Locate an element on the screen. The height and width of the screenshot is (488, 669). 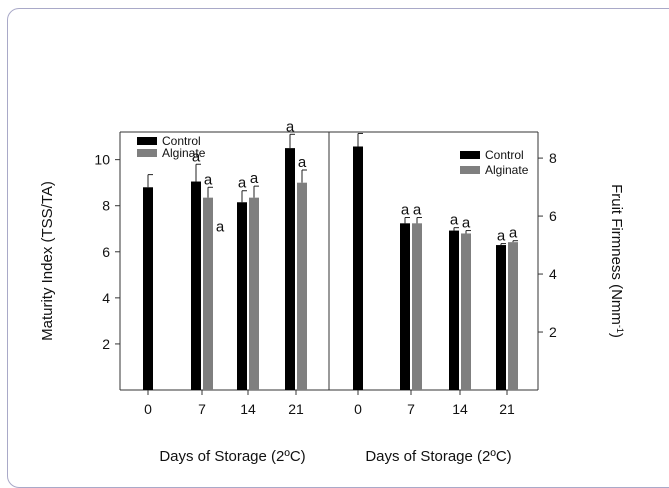
y-axis-title-left: Maturity Index (TSS/TA) is located at coordinates (47, 261).